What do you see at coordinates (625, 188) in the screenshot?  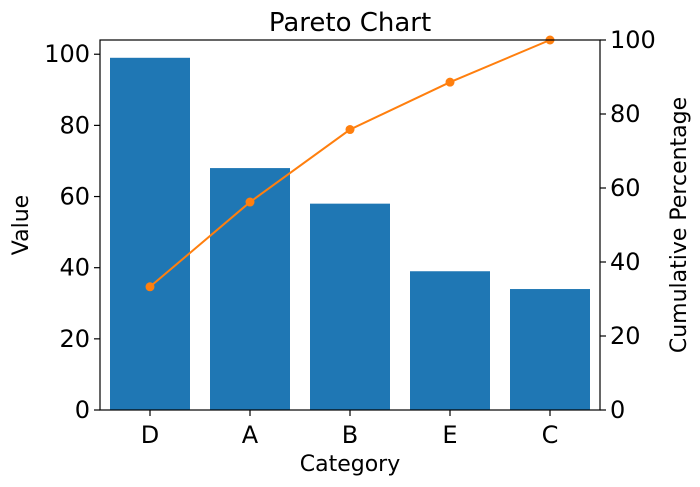 I see `y2-tick-label-60: 60` at bounding box center [625, 188].